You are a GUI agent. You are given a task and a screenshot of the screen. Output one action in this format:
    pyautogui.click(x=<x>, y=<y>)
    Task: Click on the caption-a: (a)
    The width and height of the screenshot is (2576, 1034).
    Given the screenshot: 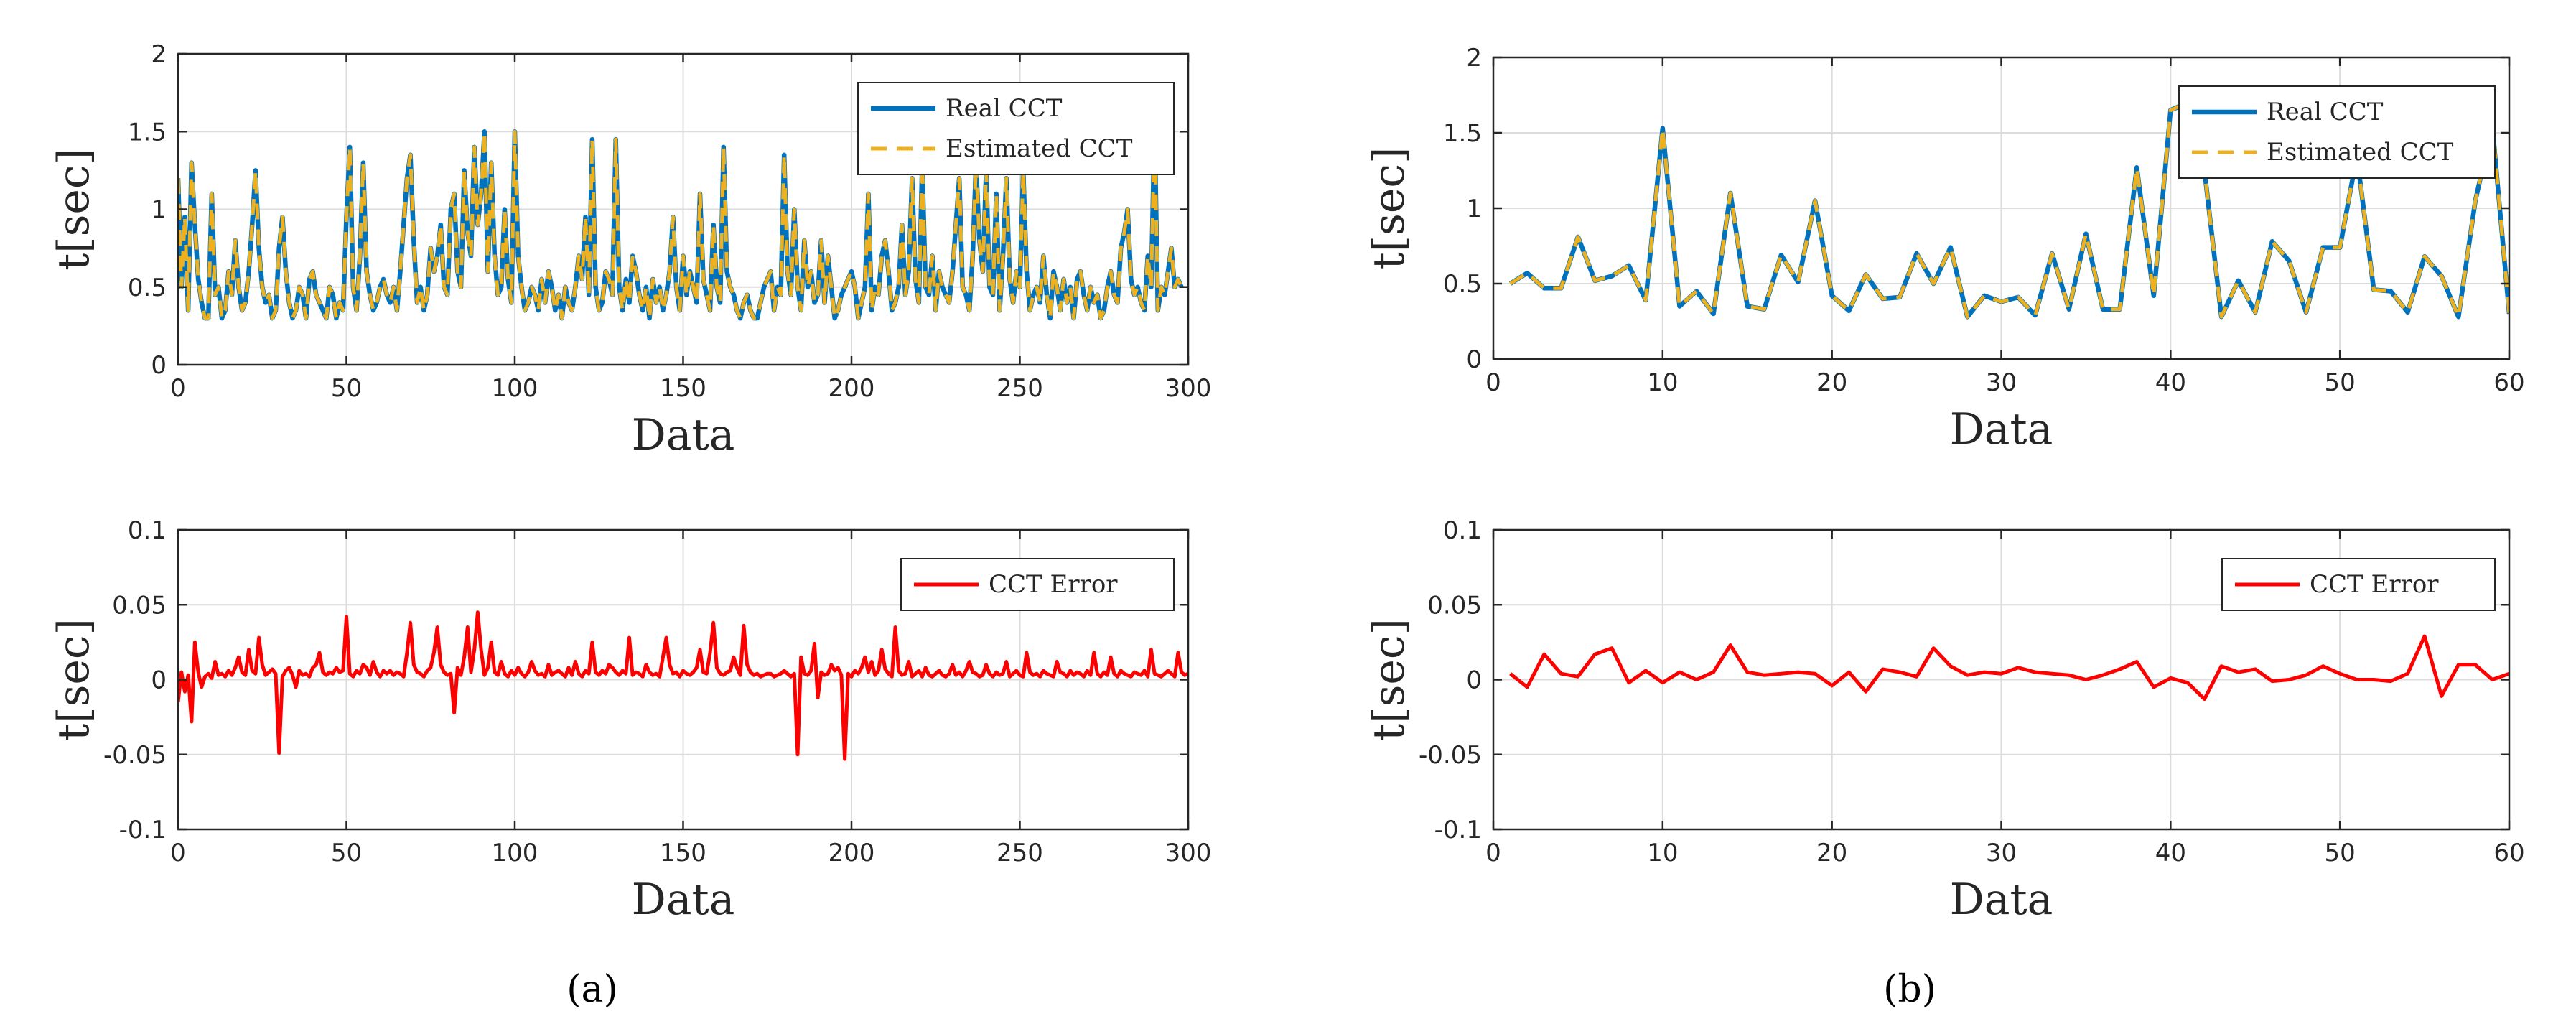 What is the action you would take?
    pyautogui.click(x=592, y=989)
    